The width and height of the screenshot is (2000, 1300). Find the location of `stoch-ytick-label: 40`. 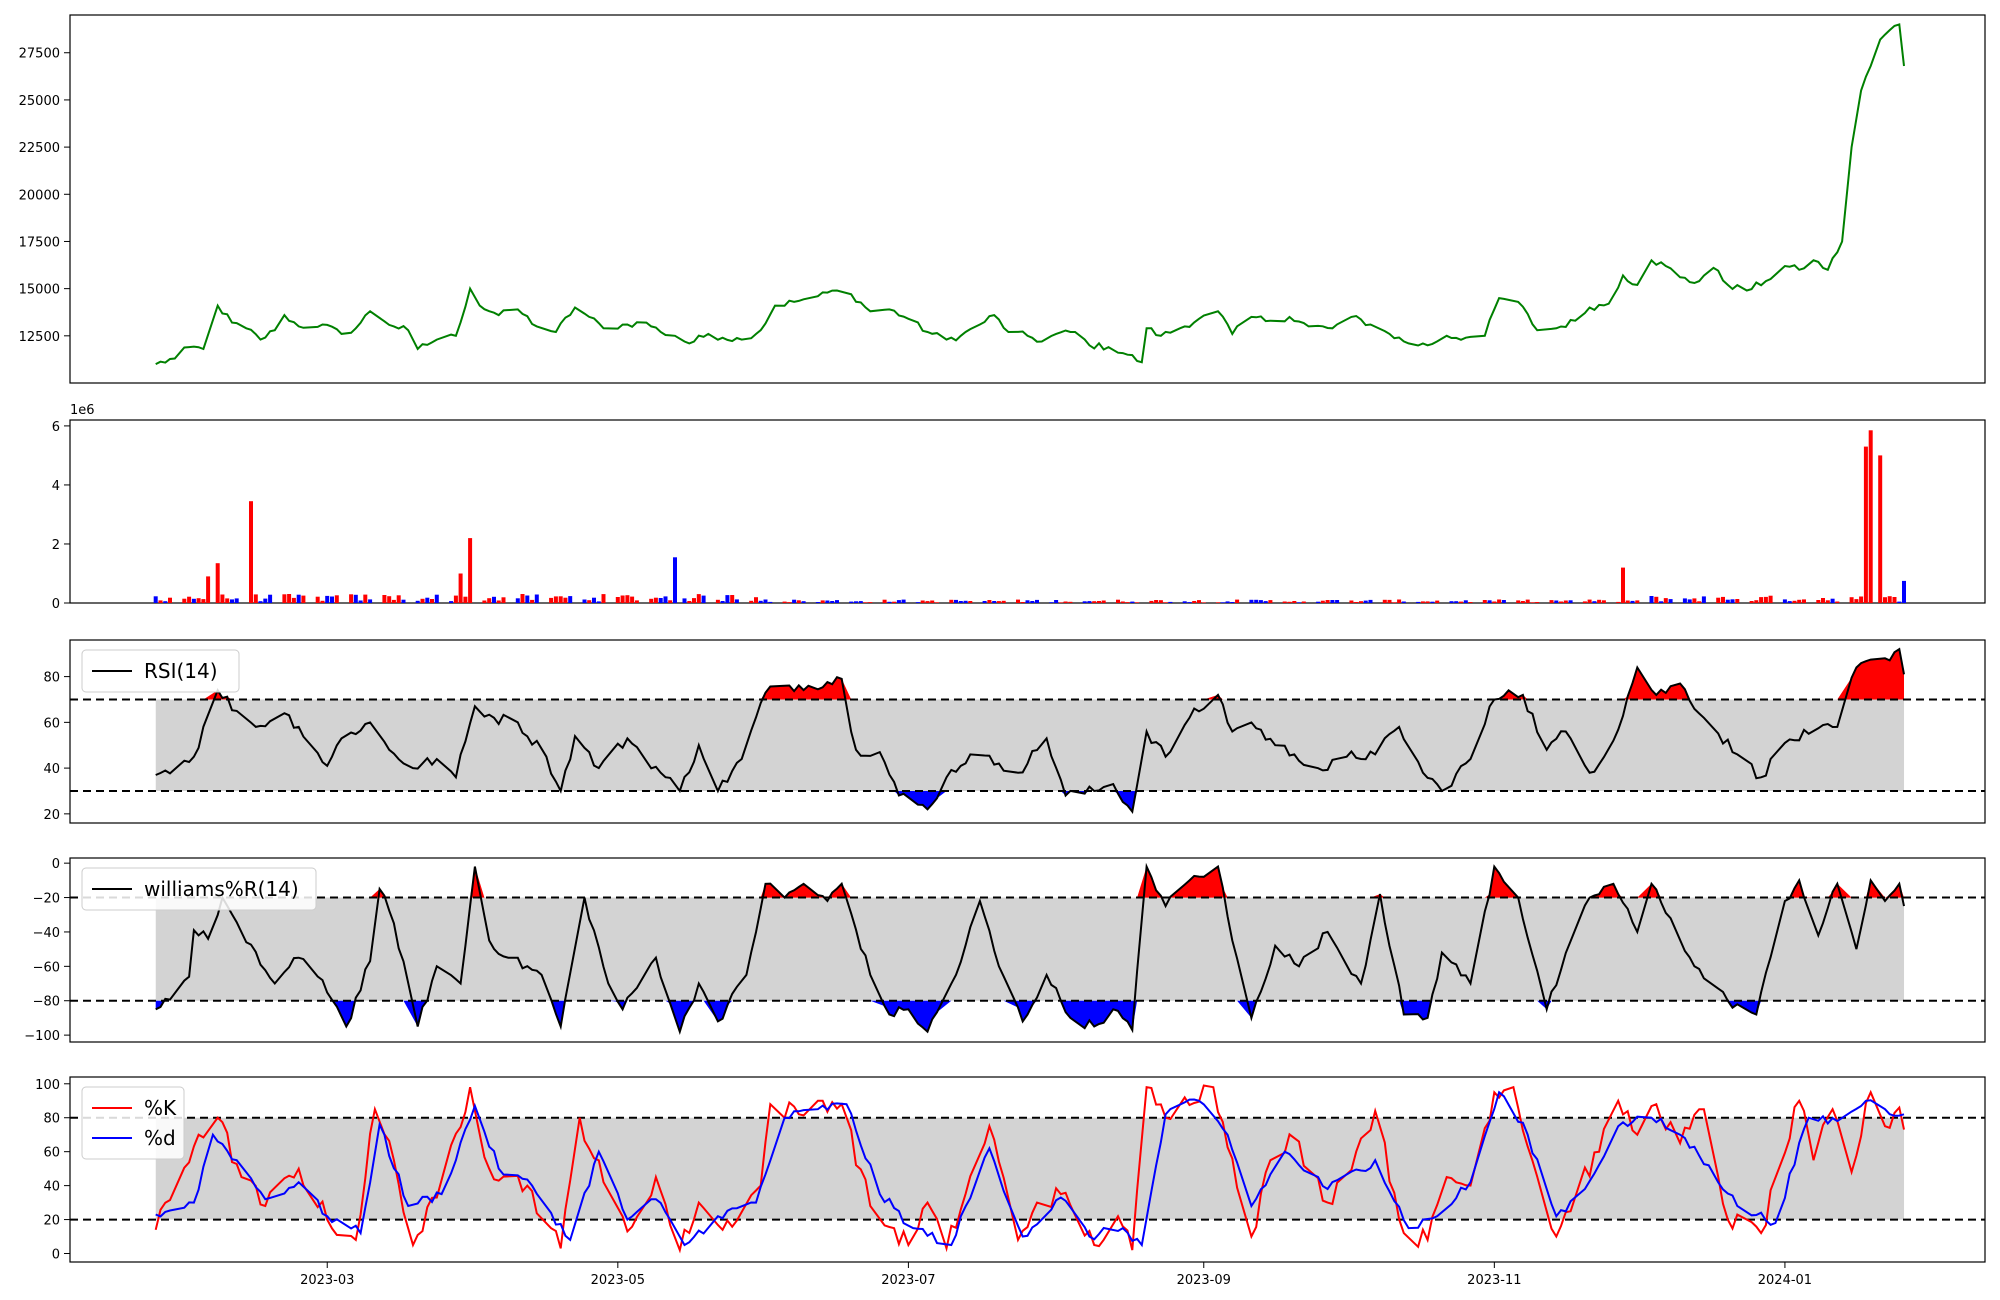

stoch-ytick-label: 40 is located at coordinates (51, 1187).